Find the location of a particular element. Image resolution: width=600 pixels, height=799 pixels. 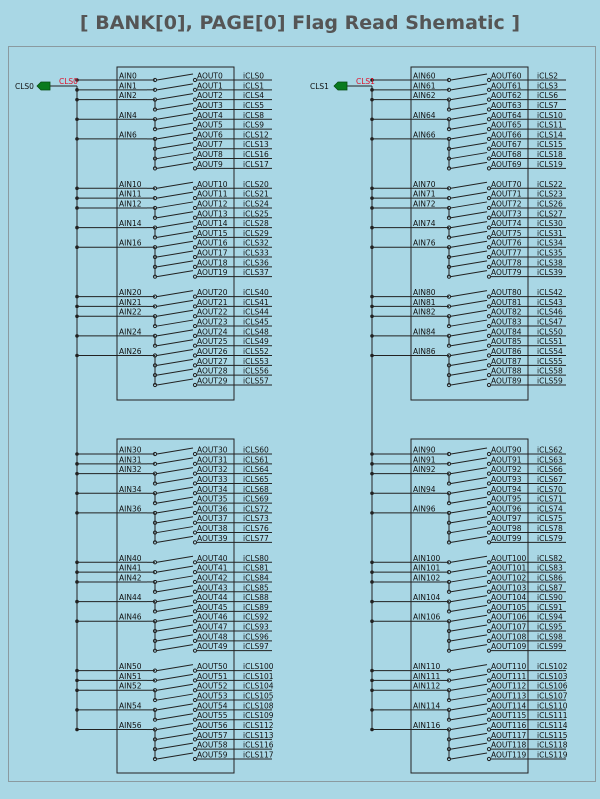

block-box is located at coordinates (469, 606).